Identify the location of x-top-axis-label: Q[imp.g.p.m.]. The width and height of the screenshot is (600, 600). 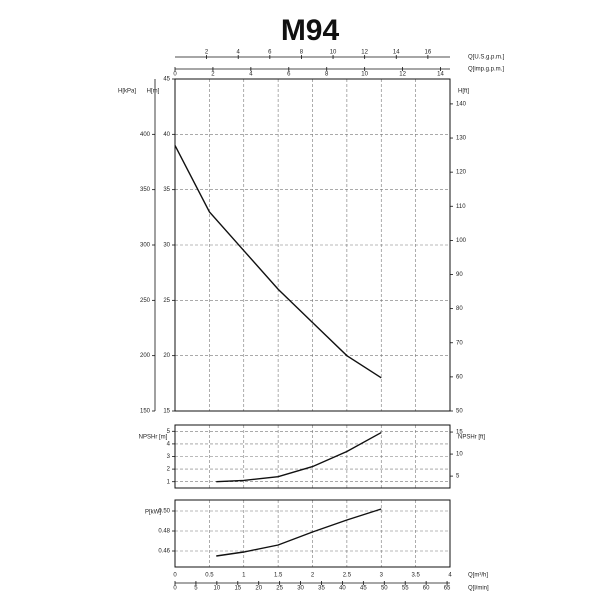
(486, 70).